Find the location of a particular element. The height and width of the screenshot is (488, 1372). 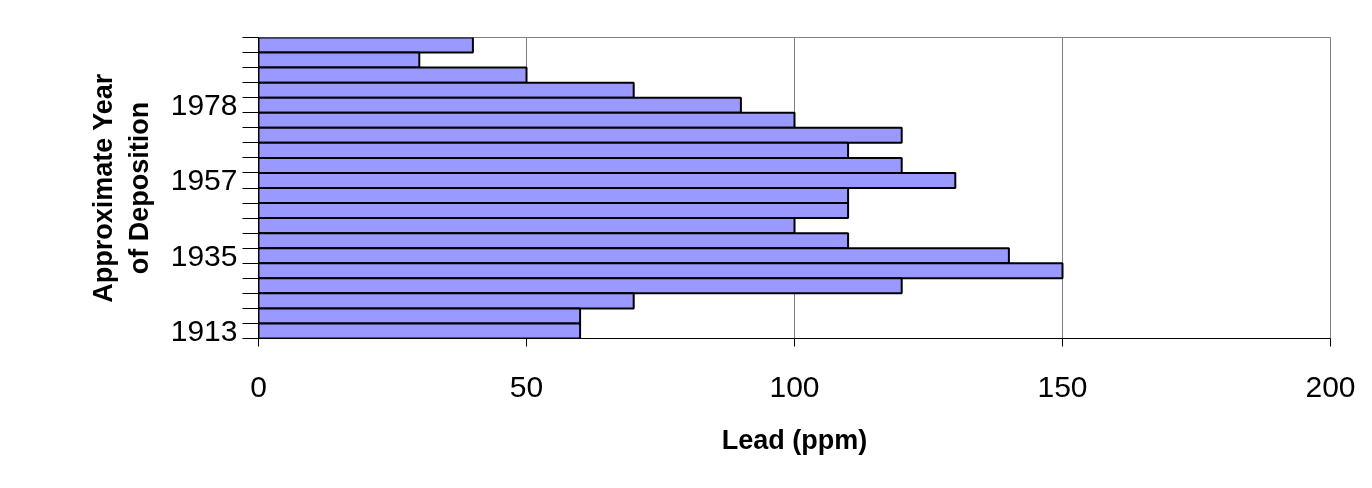

x-tick-label: 150 is located at coordinates (1062, 386).